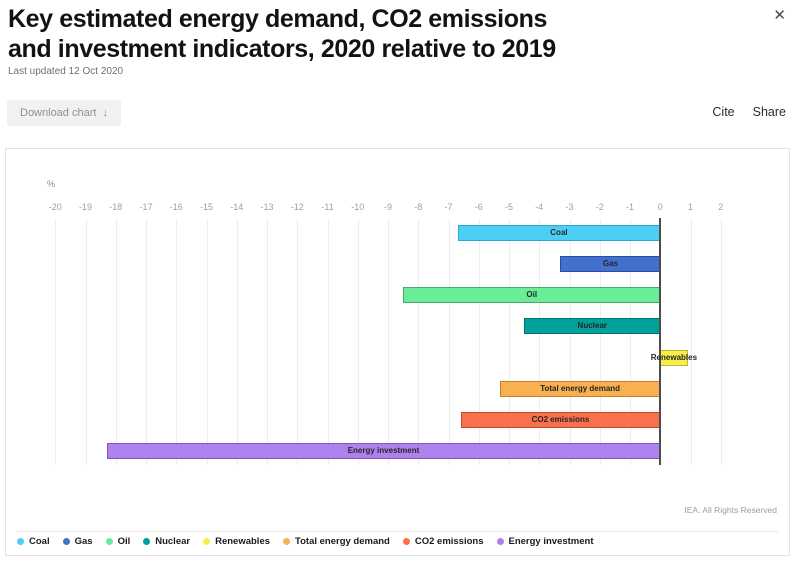  Describe the element at coordinates (559, 233) in the screenshot. I see `bar-coal` at that location.